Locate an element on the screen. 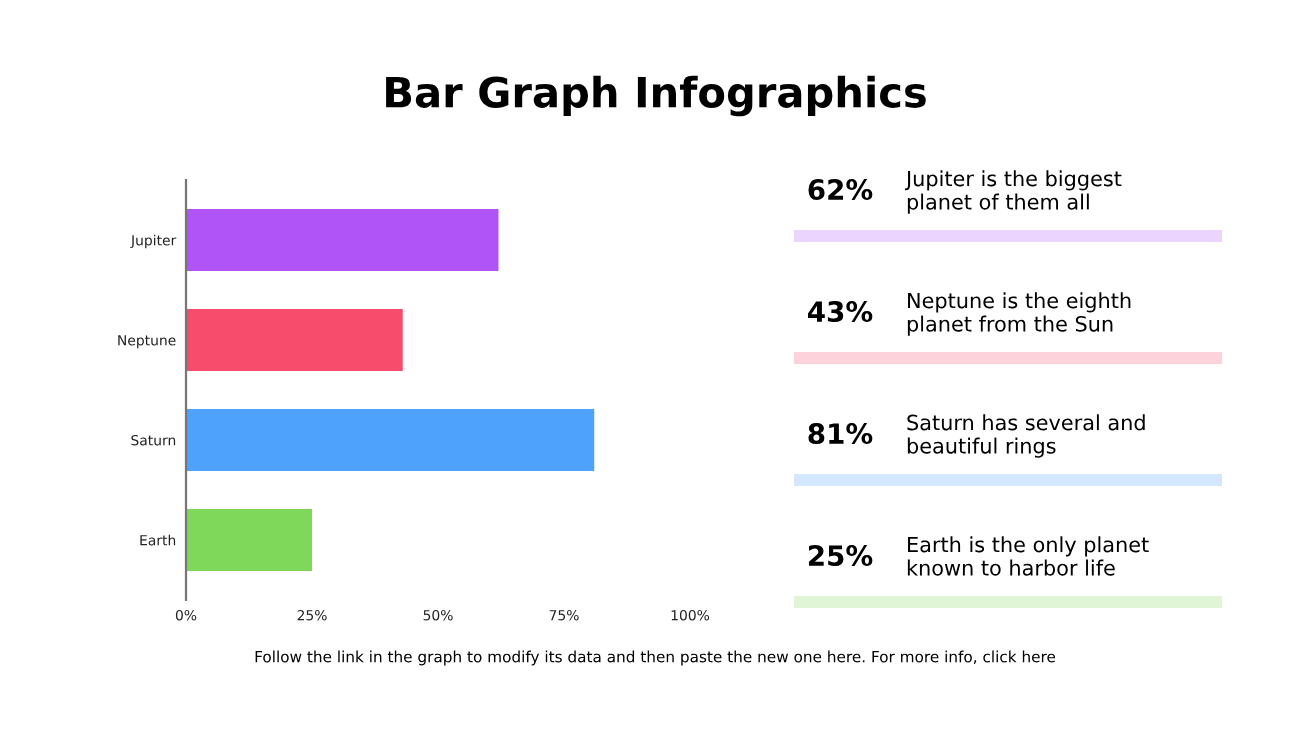 This screenshot has width=1310, height=736. text: 43% is located at coordinates (840, 312).